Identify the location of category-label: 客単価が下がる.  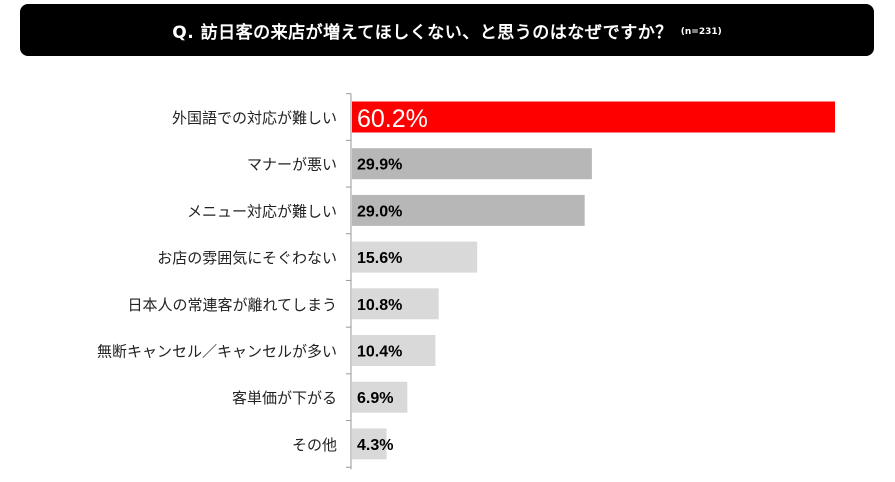
(284, 398).